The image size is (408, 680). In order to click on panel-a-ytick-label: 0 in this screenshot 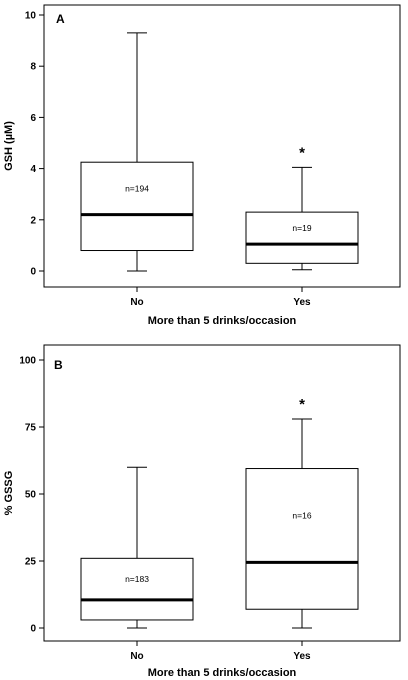, I will do `click(33, 272)`.